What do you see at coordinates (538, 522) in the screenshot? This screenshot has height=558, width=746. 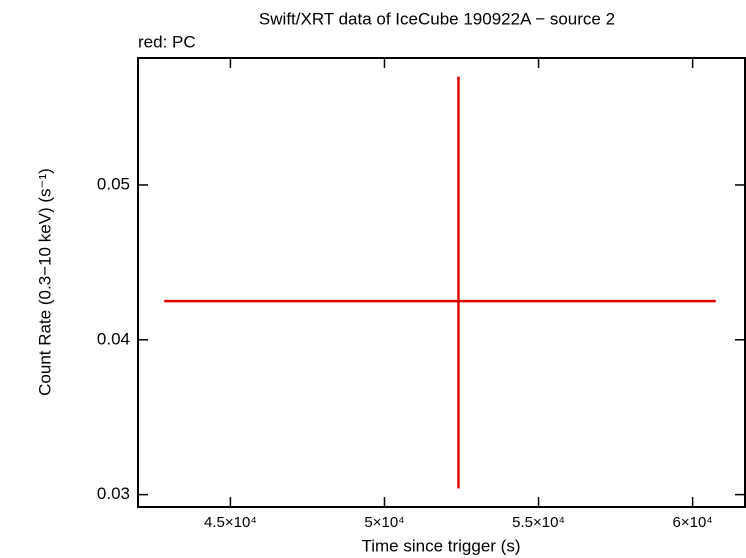 I see `x-tick-label: 5.5×10⁴` at bounding box center [538, 522].